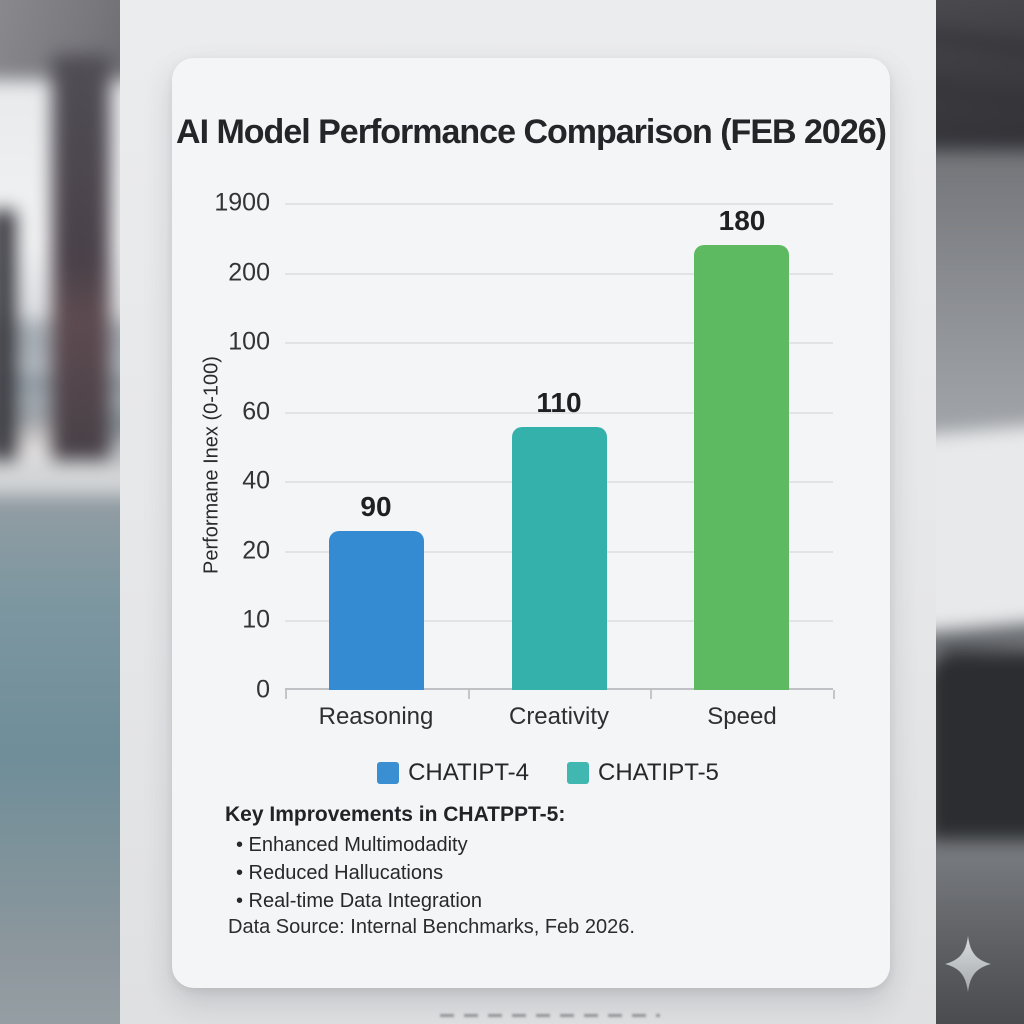 This screenshot has height=1024, width=1024. Describe the element at coordinates (60, 480) in the screenshot. I see `window-sill` at that location.